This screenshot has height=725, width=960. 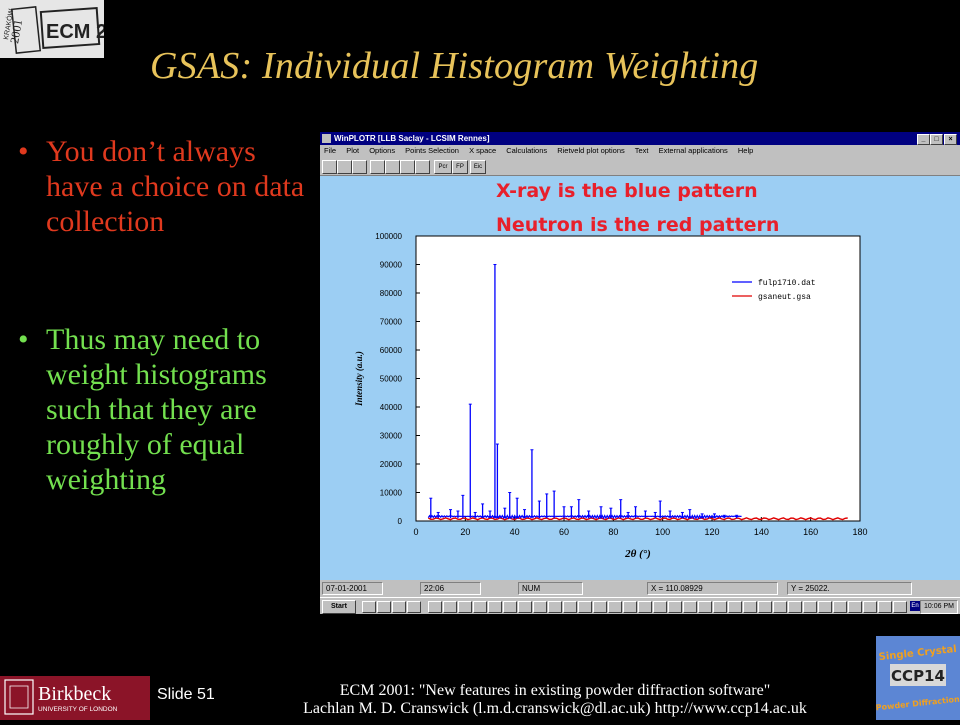 I want to click on svg-text: 2001, so click(x=16, y=31).